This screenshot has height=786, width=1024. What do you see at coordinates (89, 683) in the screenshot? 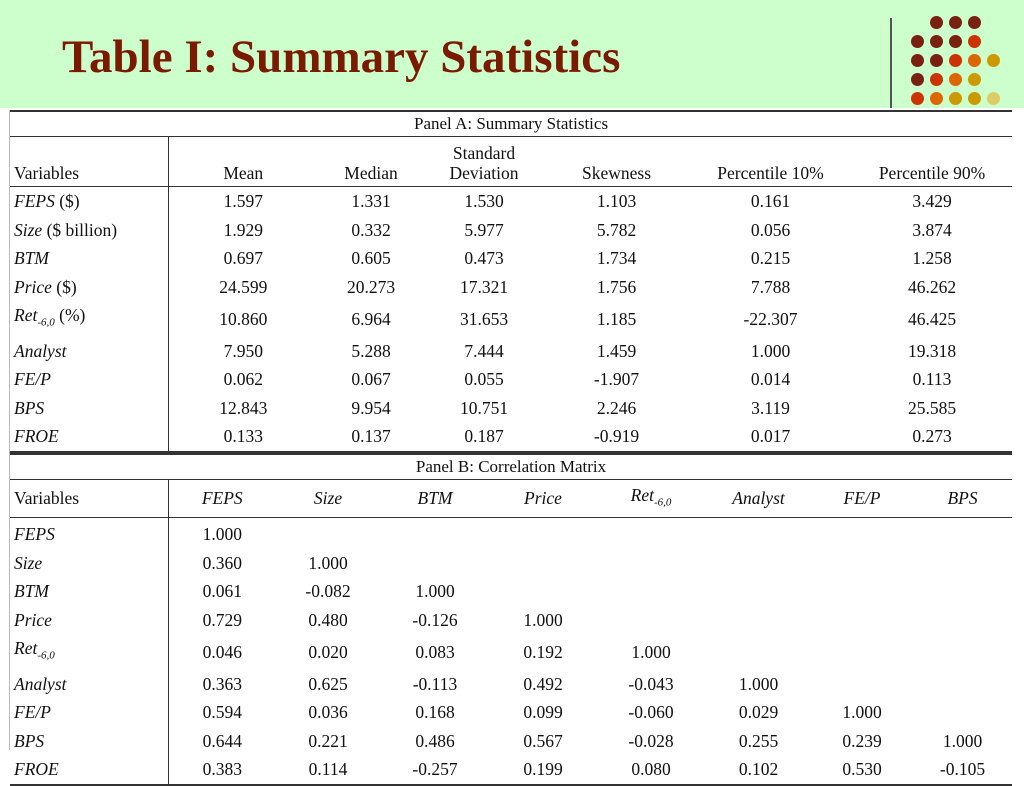
I see `panel-b-variable: Analyst` at bounding box center [89, 683].